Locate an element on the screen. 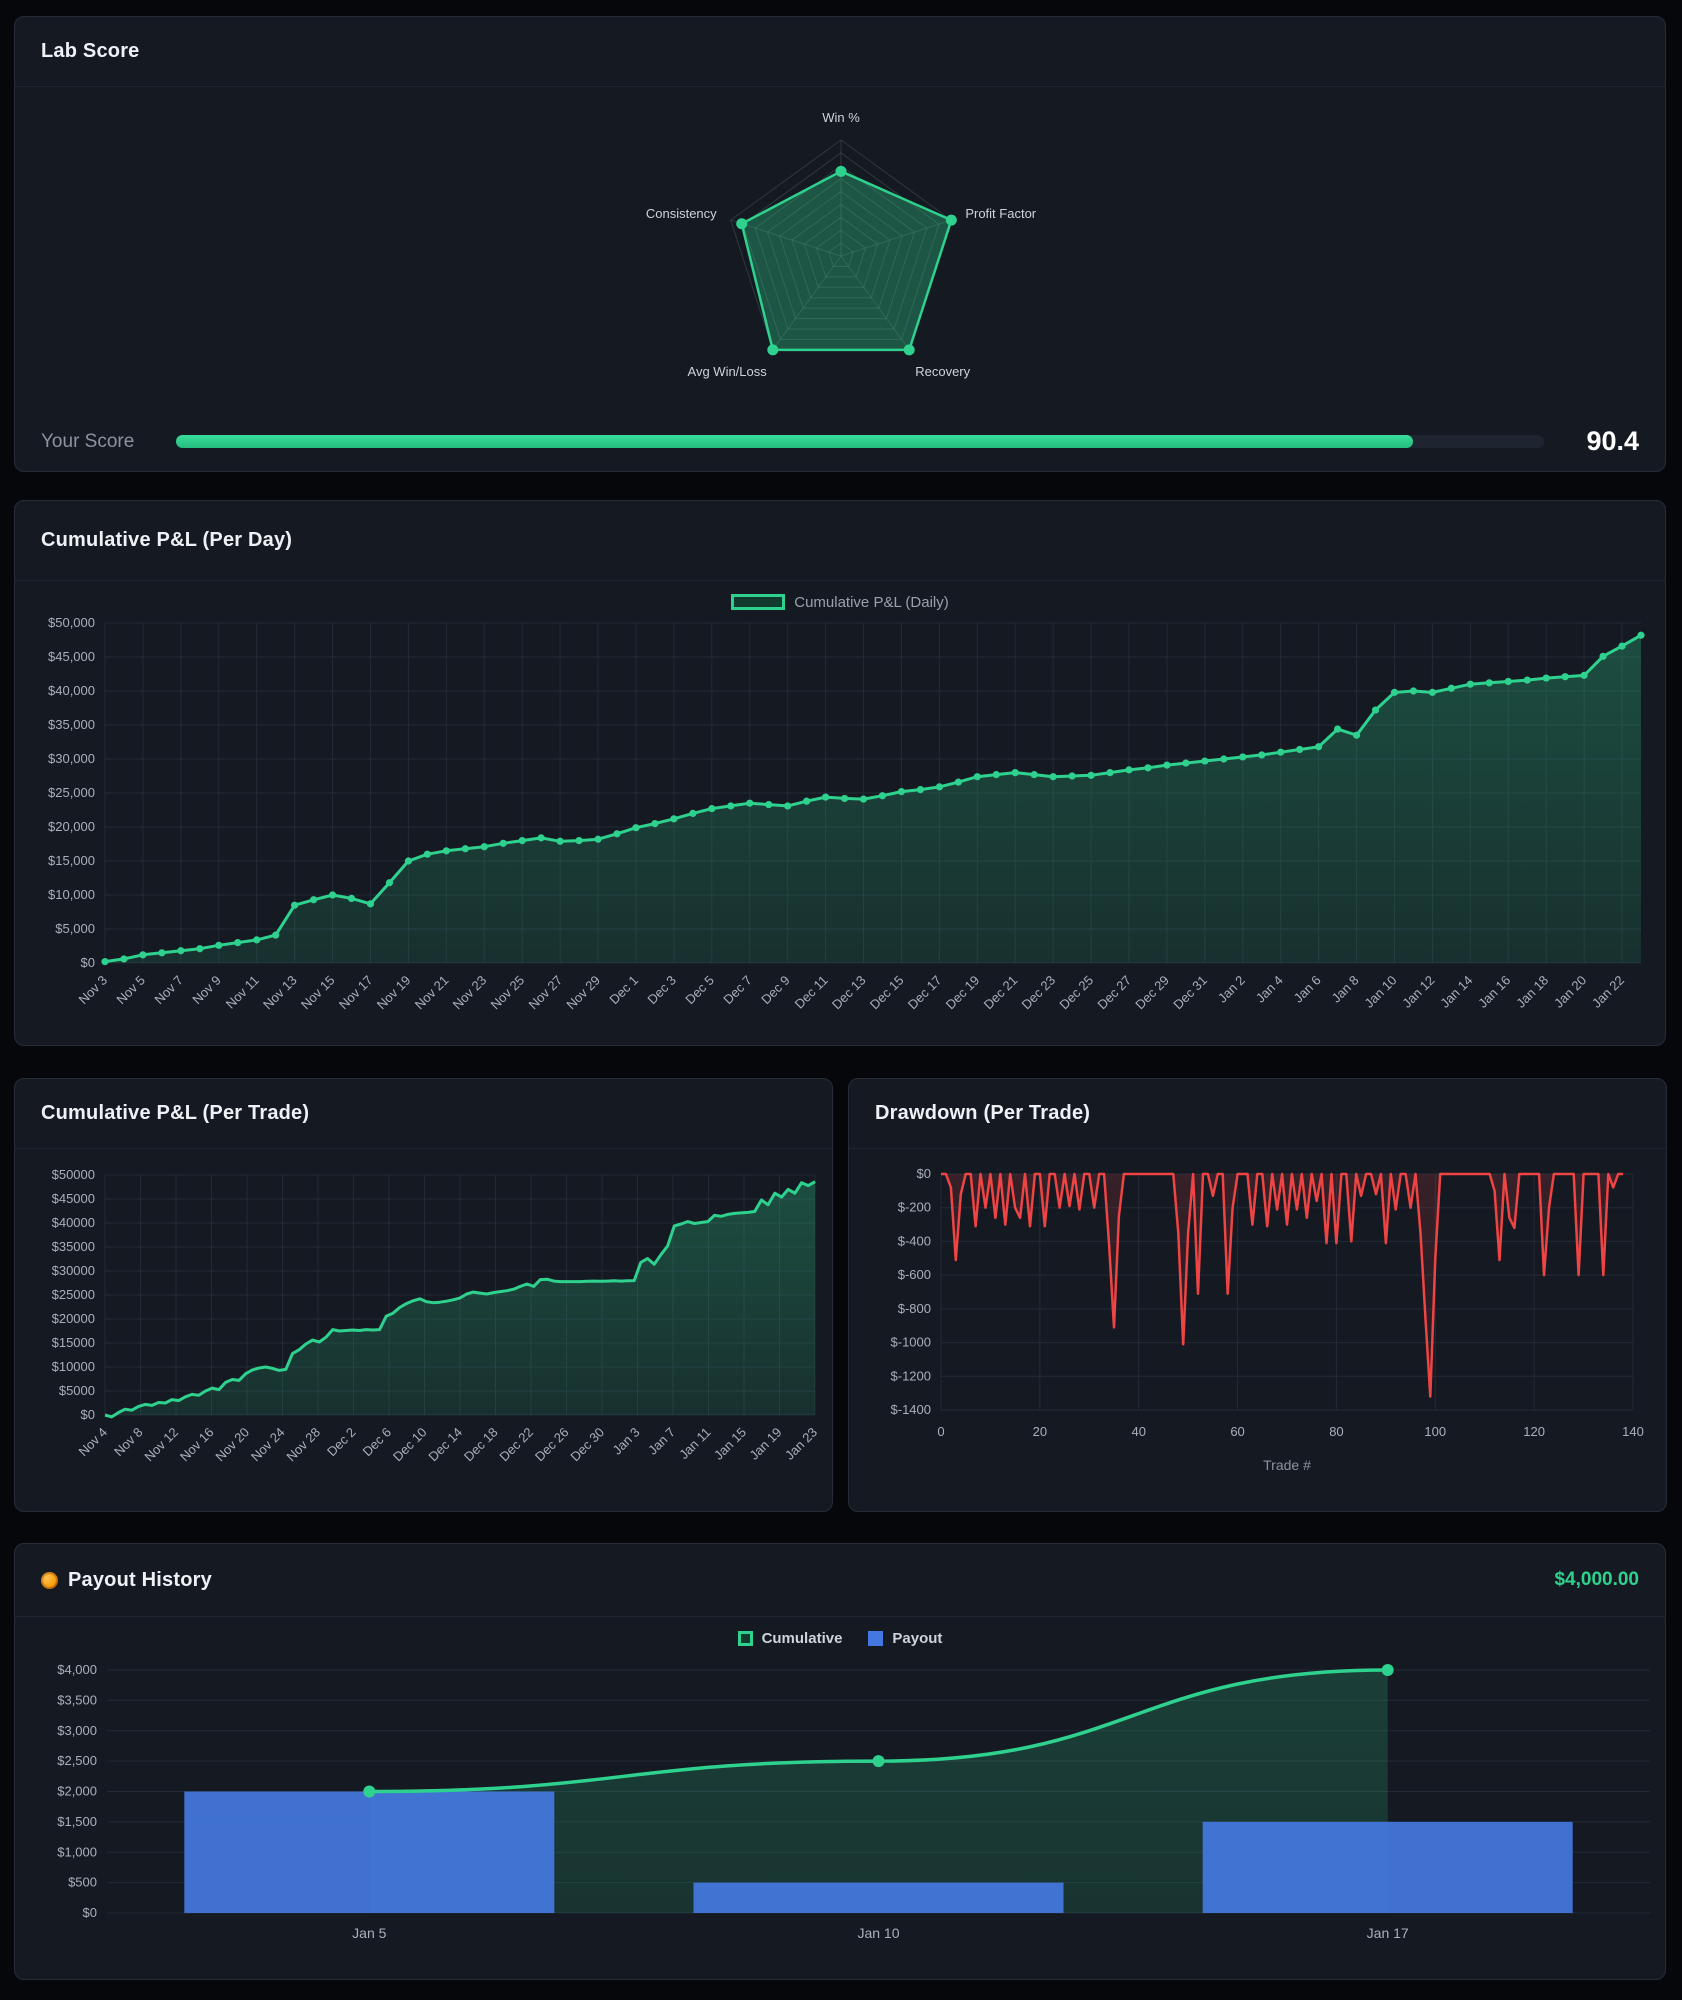 The width and height of the screenshot is (1682, 2000). svg-text: Dec 18 is located at coordinates (481, 1445).